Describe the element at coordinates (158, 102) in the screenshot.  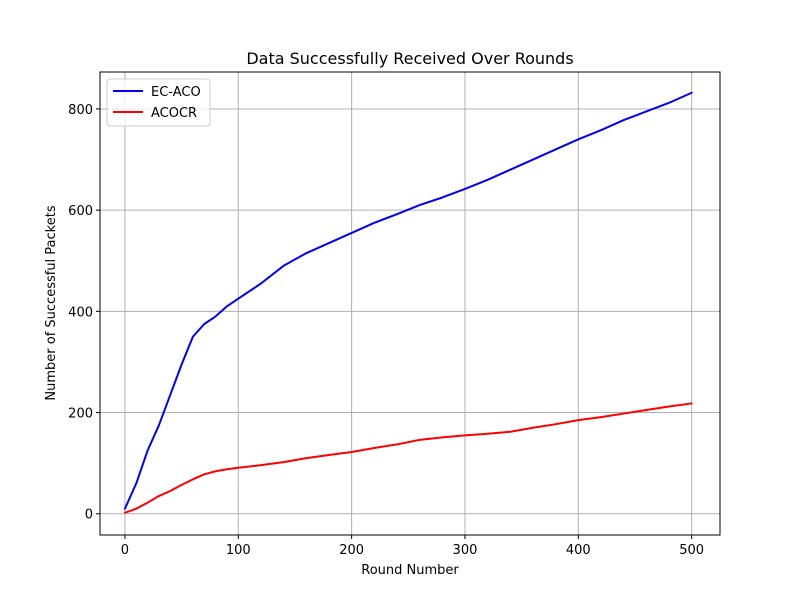
I see `legend: EC-ACO ACOCR` at that location.